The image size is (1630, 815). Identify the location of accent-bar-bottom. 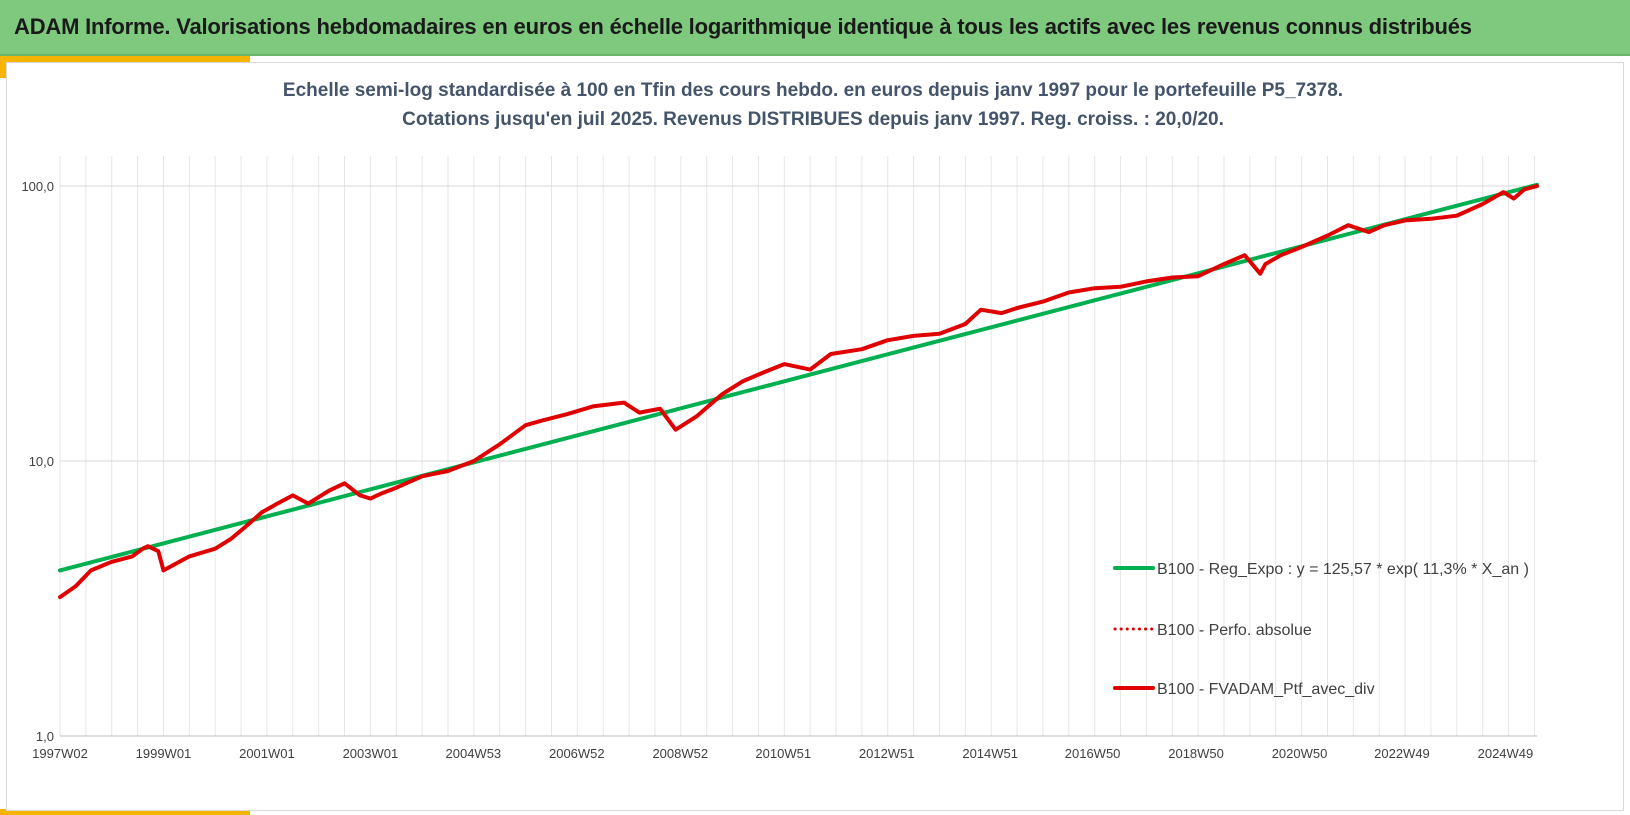
(125, 812).